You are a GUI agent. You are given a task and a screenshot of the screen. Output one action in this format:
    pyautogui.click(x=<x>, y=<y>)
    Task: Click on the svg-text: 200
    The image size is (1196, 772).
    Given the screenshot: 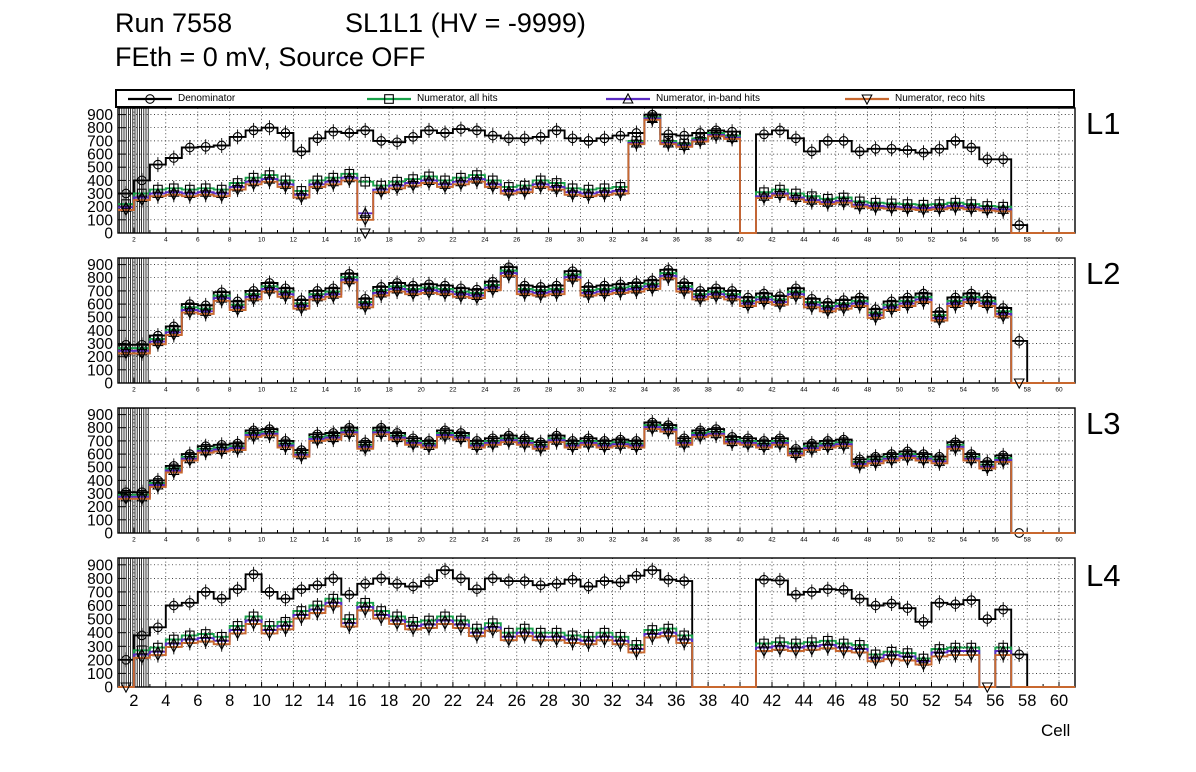 What is the action you would take?
    pyautogui.click(x=100, y=660)
    